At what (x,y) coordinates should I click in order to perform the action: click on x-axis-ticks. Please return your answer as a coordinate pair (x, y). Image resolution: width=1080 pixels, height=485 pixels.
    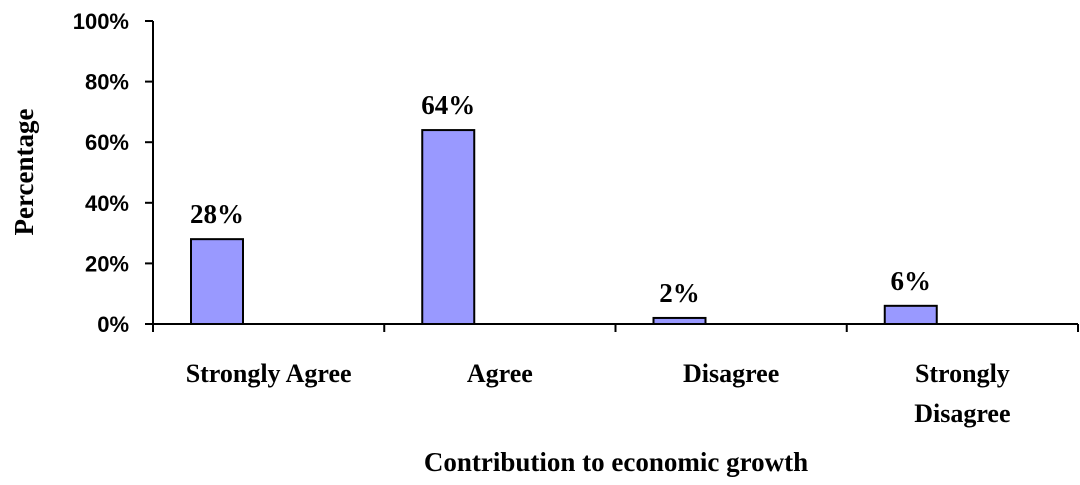
    Looking at the image, I should click on (615, 328).